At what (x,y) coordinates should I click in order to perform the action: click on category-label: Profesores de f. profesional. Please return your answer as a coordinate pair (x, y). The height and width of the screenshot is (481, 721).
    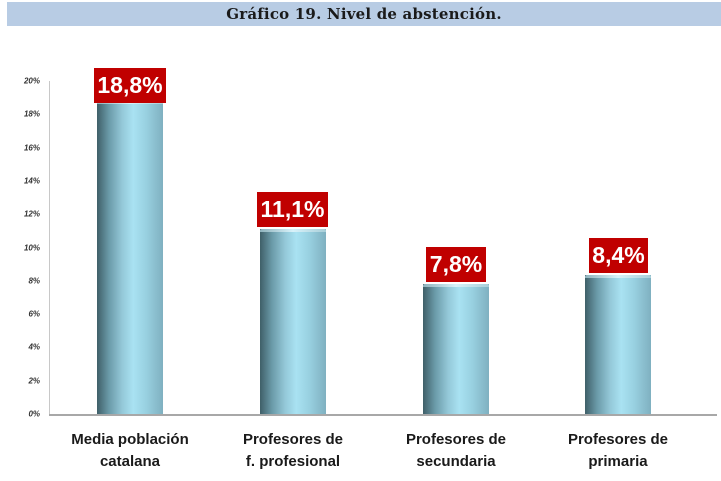
    Looking at the image, I should click on (293, 450).